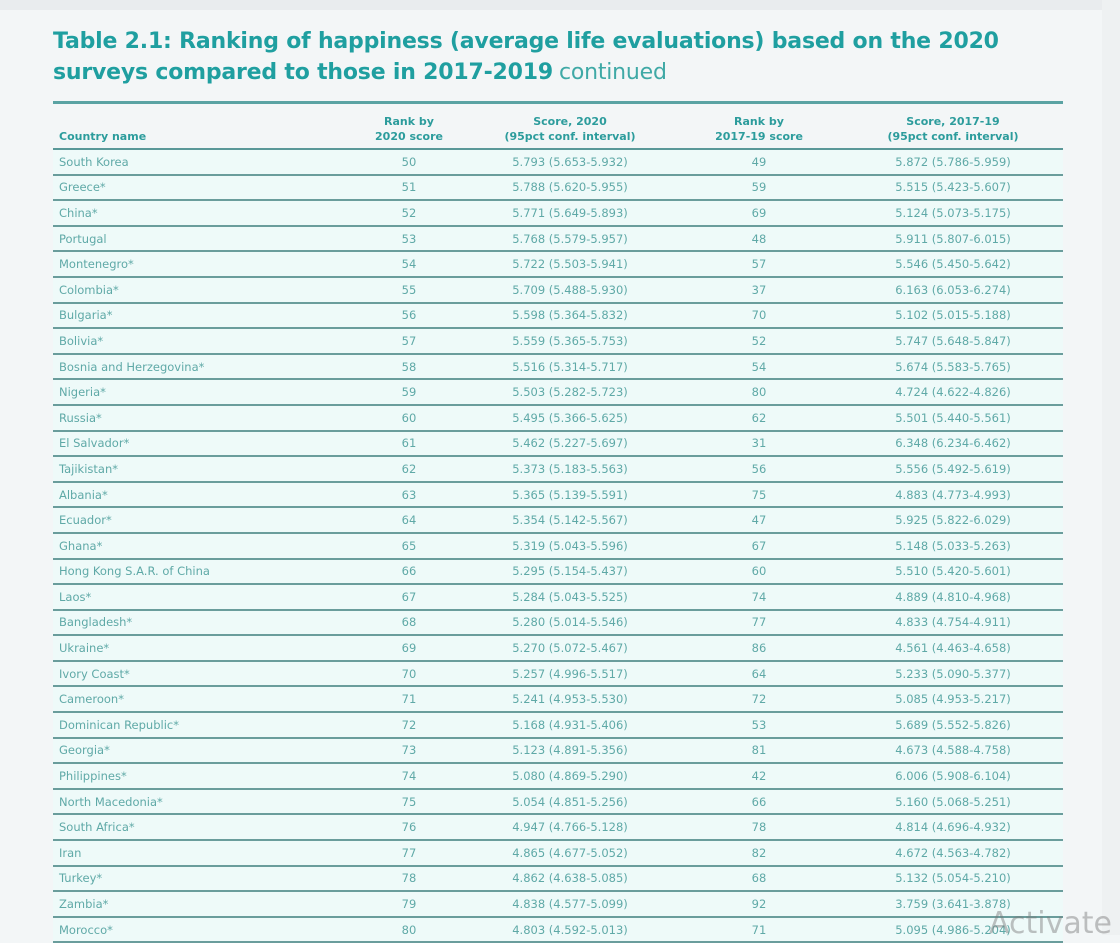 This screenshot has width=1120, height=943. Describe the element at coordinates (759, 316) in the screenshot. I see `cell-rank-2017-19: 70` at that location.